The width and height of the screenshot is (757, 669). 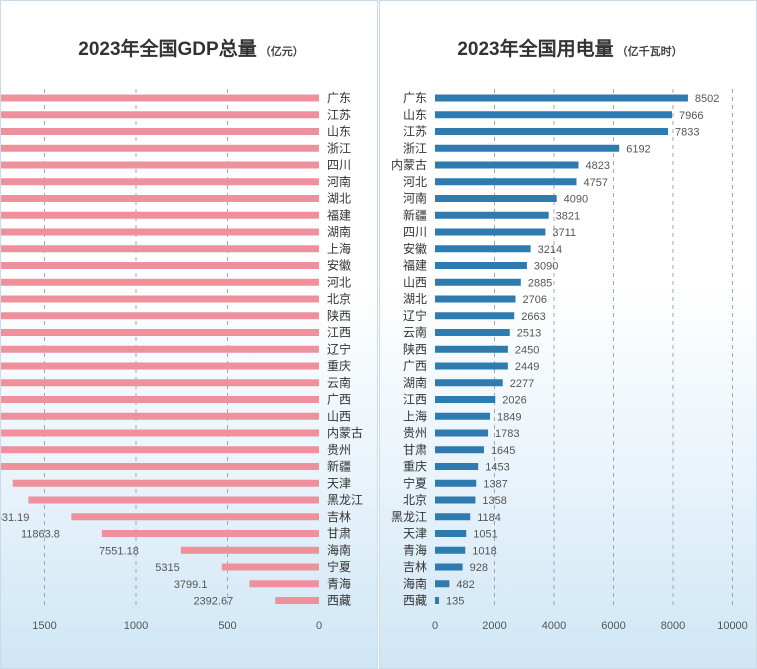 I want to click on electricity-category-label: 陕西, so click(x=415, y=348).